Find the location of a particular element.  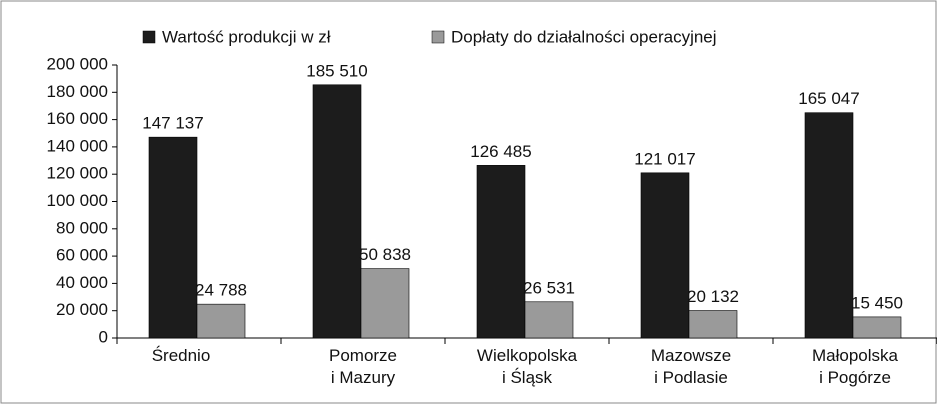

data-label: 50 838 is located at coordinates (385, 254).